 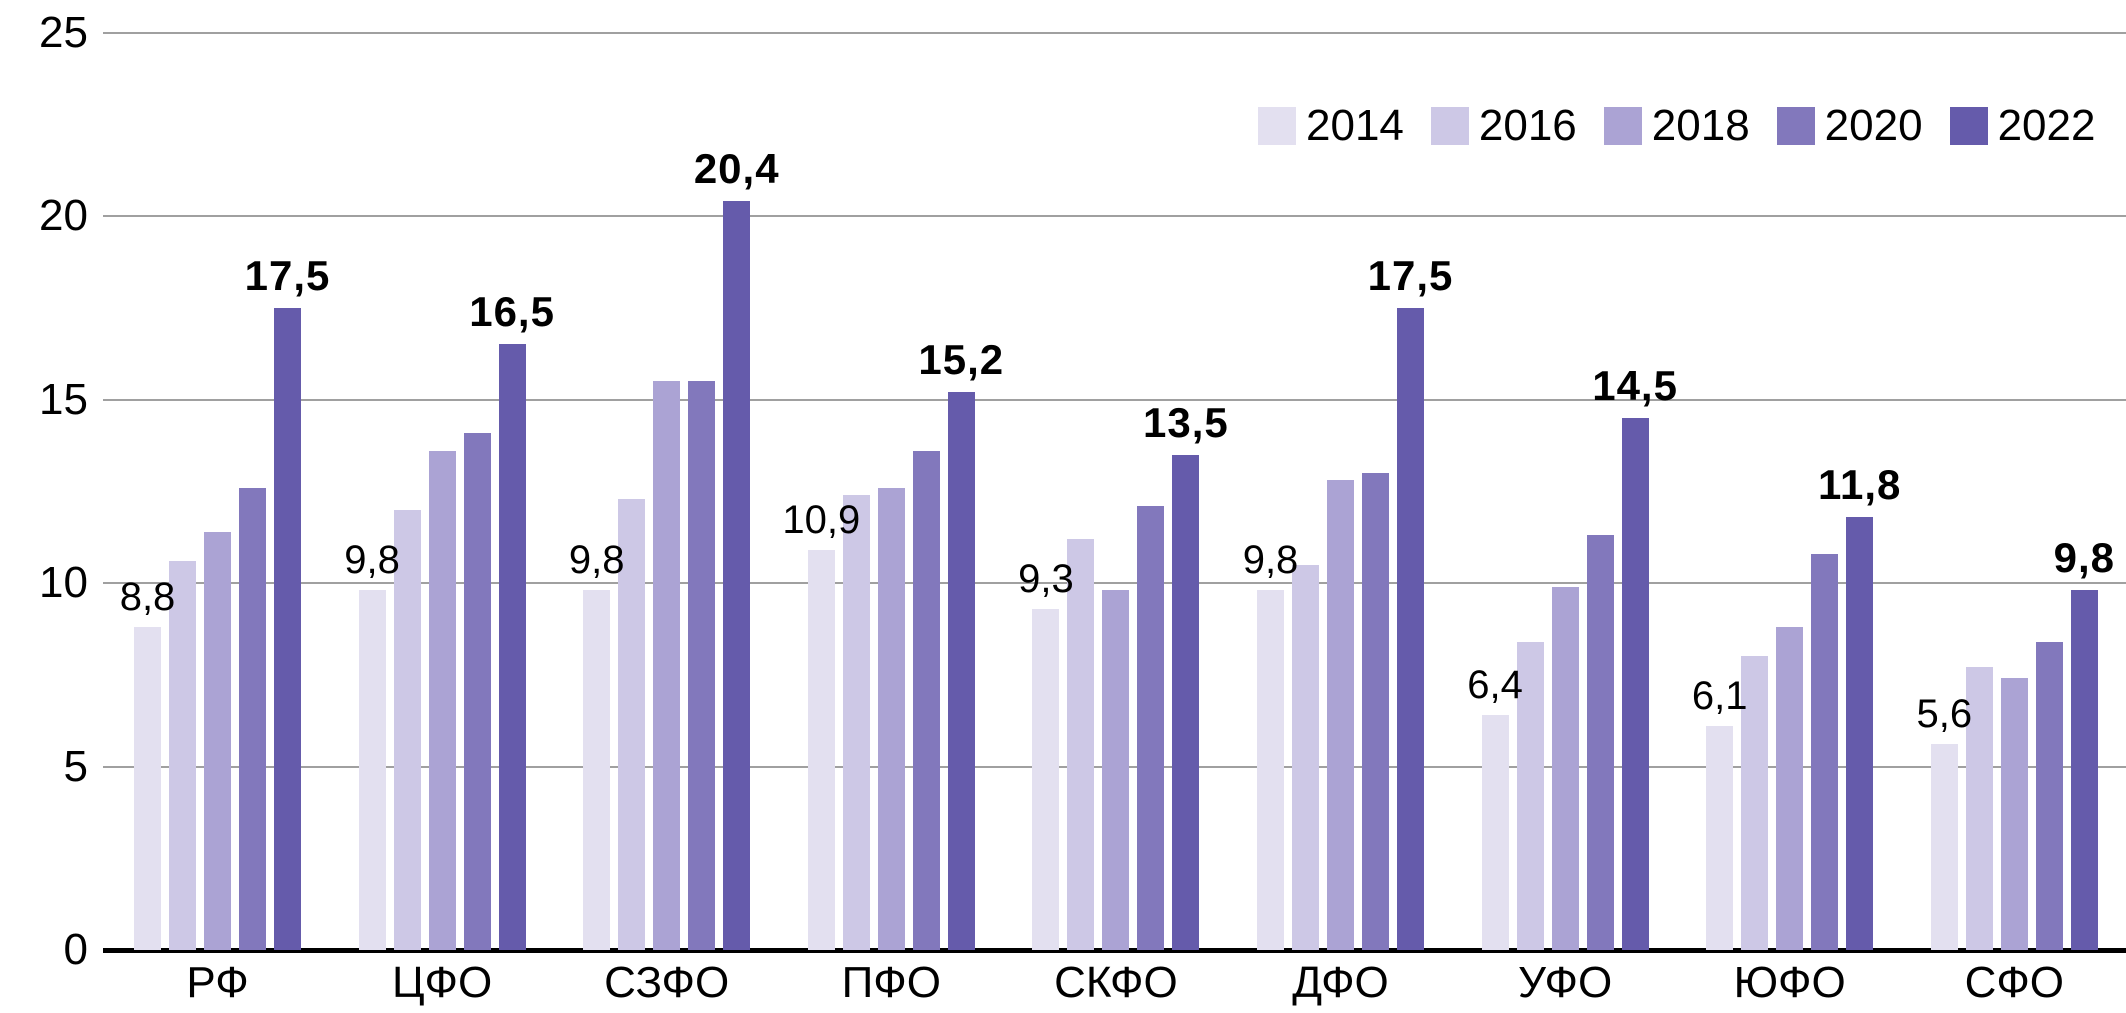 What do you see at coordinates (63, 215) in the screenshot?
I see `y-axis-tick-label: 20` at bounding box center [63, 215].